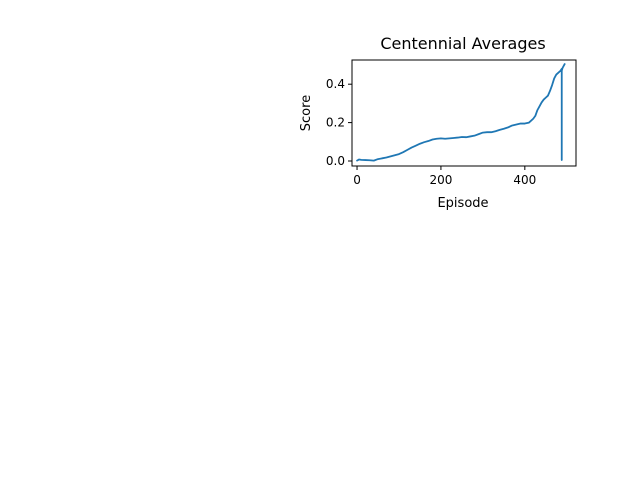 This screenshot has height=485, width=640. What do you see at coordinates (335, 84) in the screenshot?
I see `y-tick-label: 0.4` at bounding box center [335, 84].